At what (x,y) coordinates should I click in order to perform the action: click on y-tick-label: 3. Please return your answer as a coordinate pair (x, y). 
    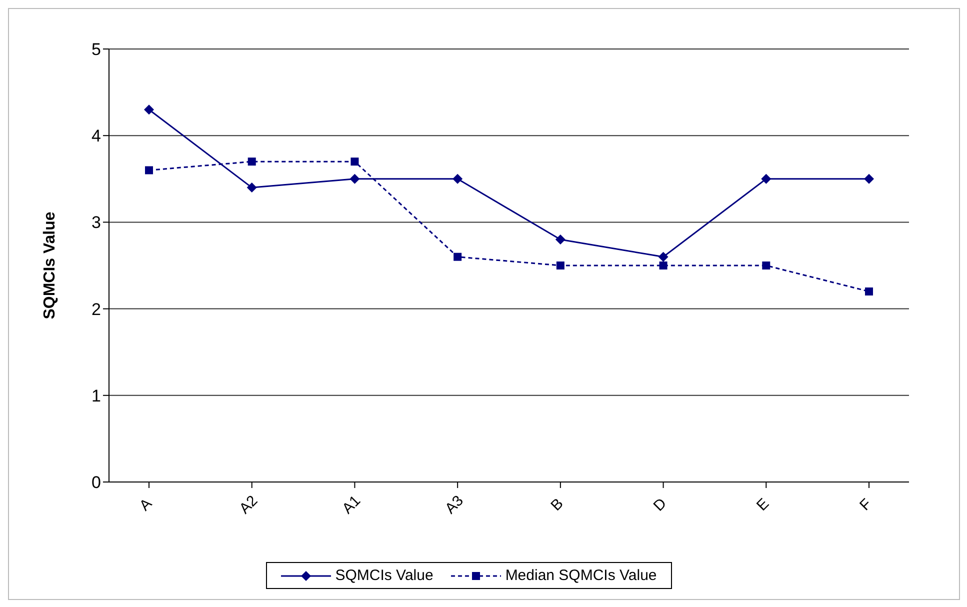
    Looking at the image, I should click on (96, 222).